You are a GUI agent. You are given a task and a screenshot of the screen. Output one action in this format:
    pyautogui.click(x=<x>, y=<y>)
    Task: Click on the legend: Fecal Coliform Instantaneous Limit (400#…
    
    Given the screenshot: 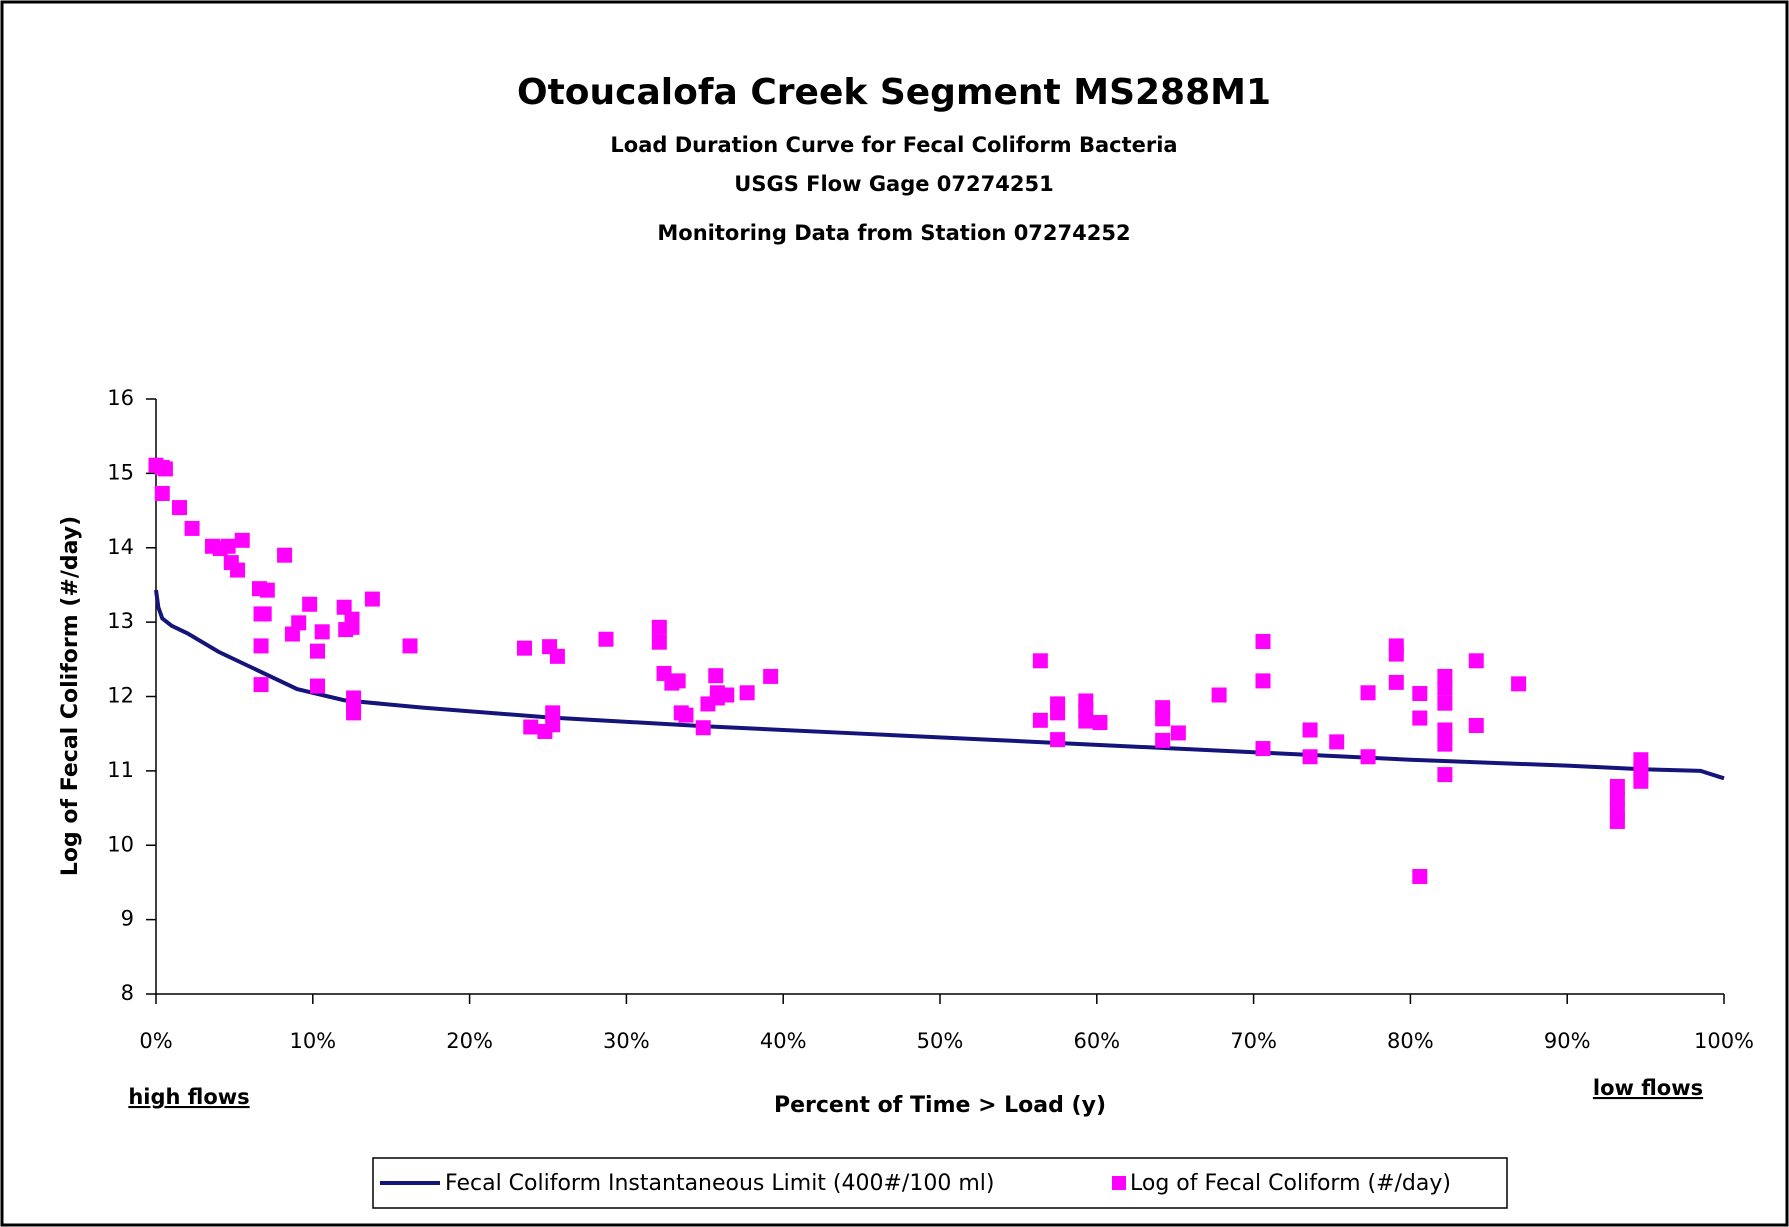 What is the action you would take?
    pyautogui.click(x=940, y=1183)
    